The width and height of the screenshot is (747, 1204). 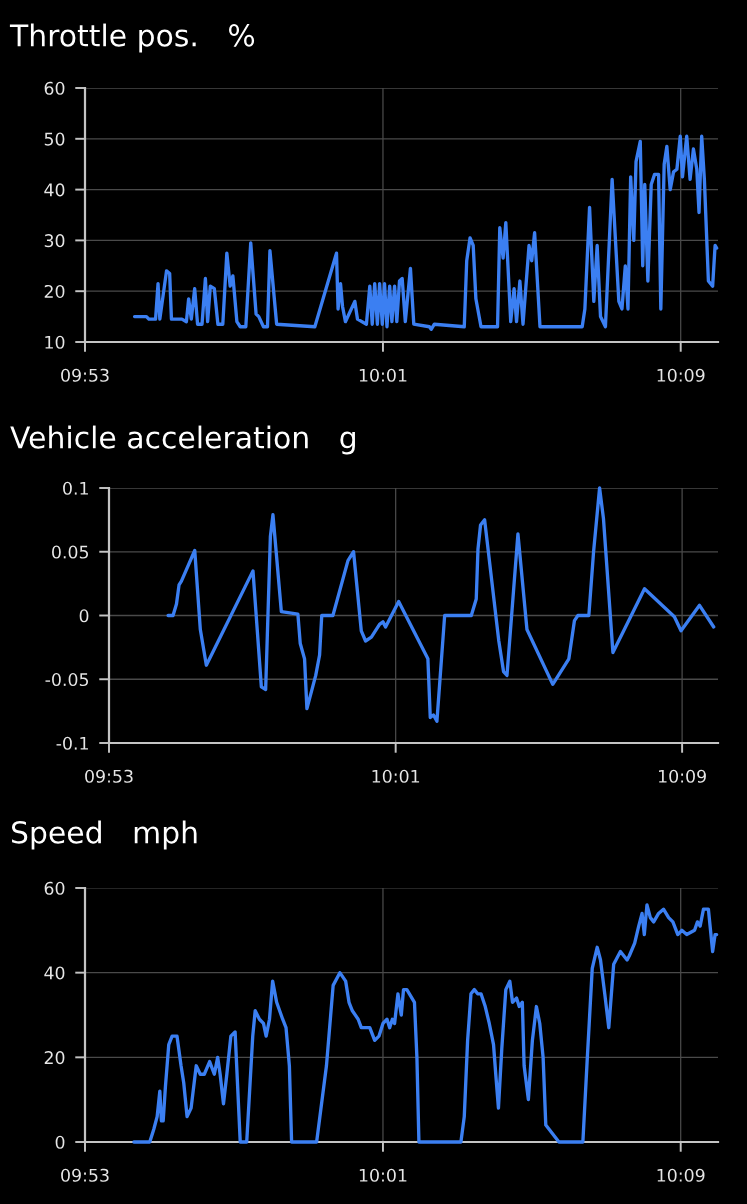 What do you see at coordinates (75, 488) in the screenshot?
I see `y-tick-label: 0.1` at bounding box center [75, 488].